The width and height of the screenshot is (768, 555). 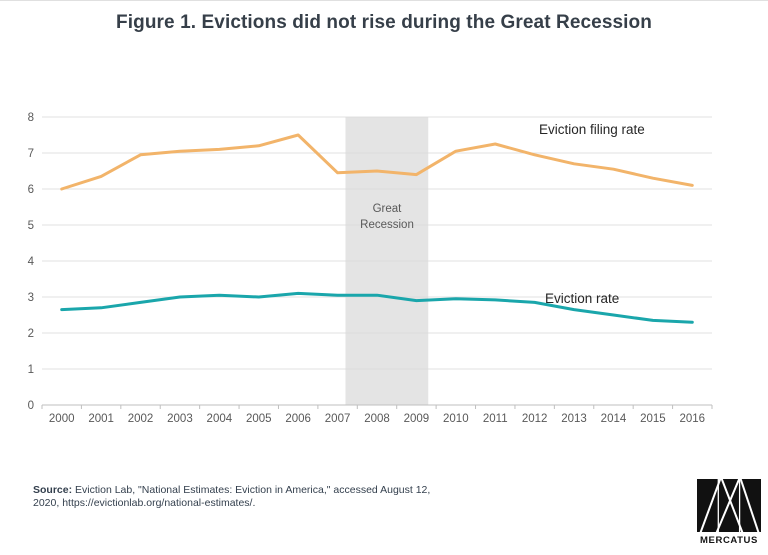 I want to click on x-tick-label: 2015, so click(x=653, y=419).